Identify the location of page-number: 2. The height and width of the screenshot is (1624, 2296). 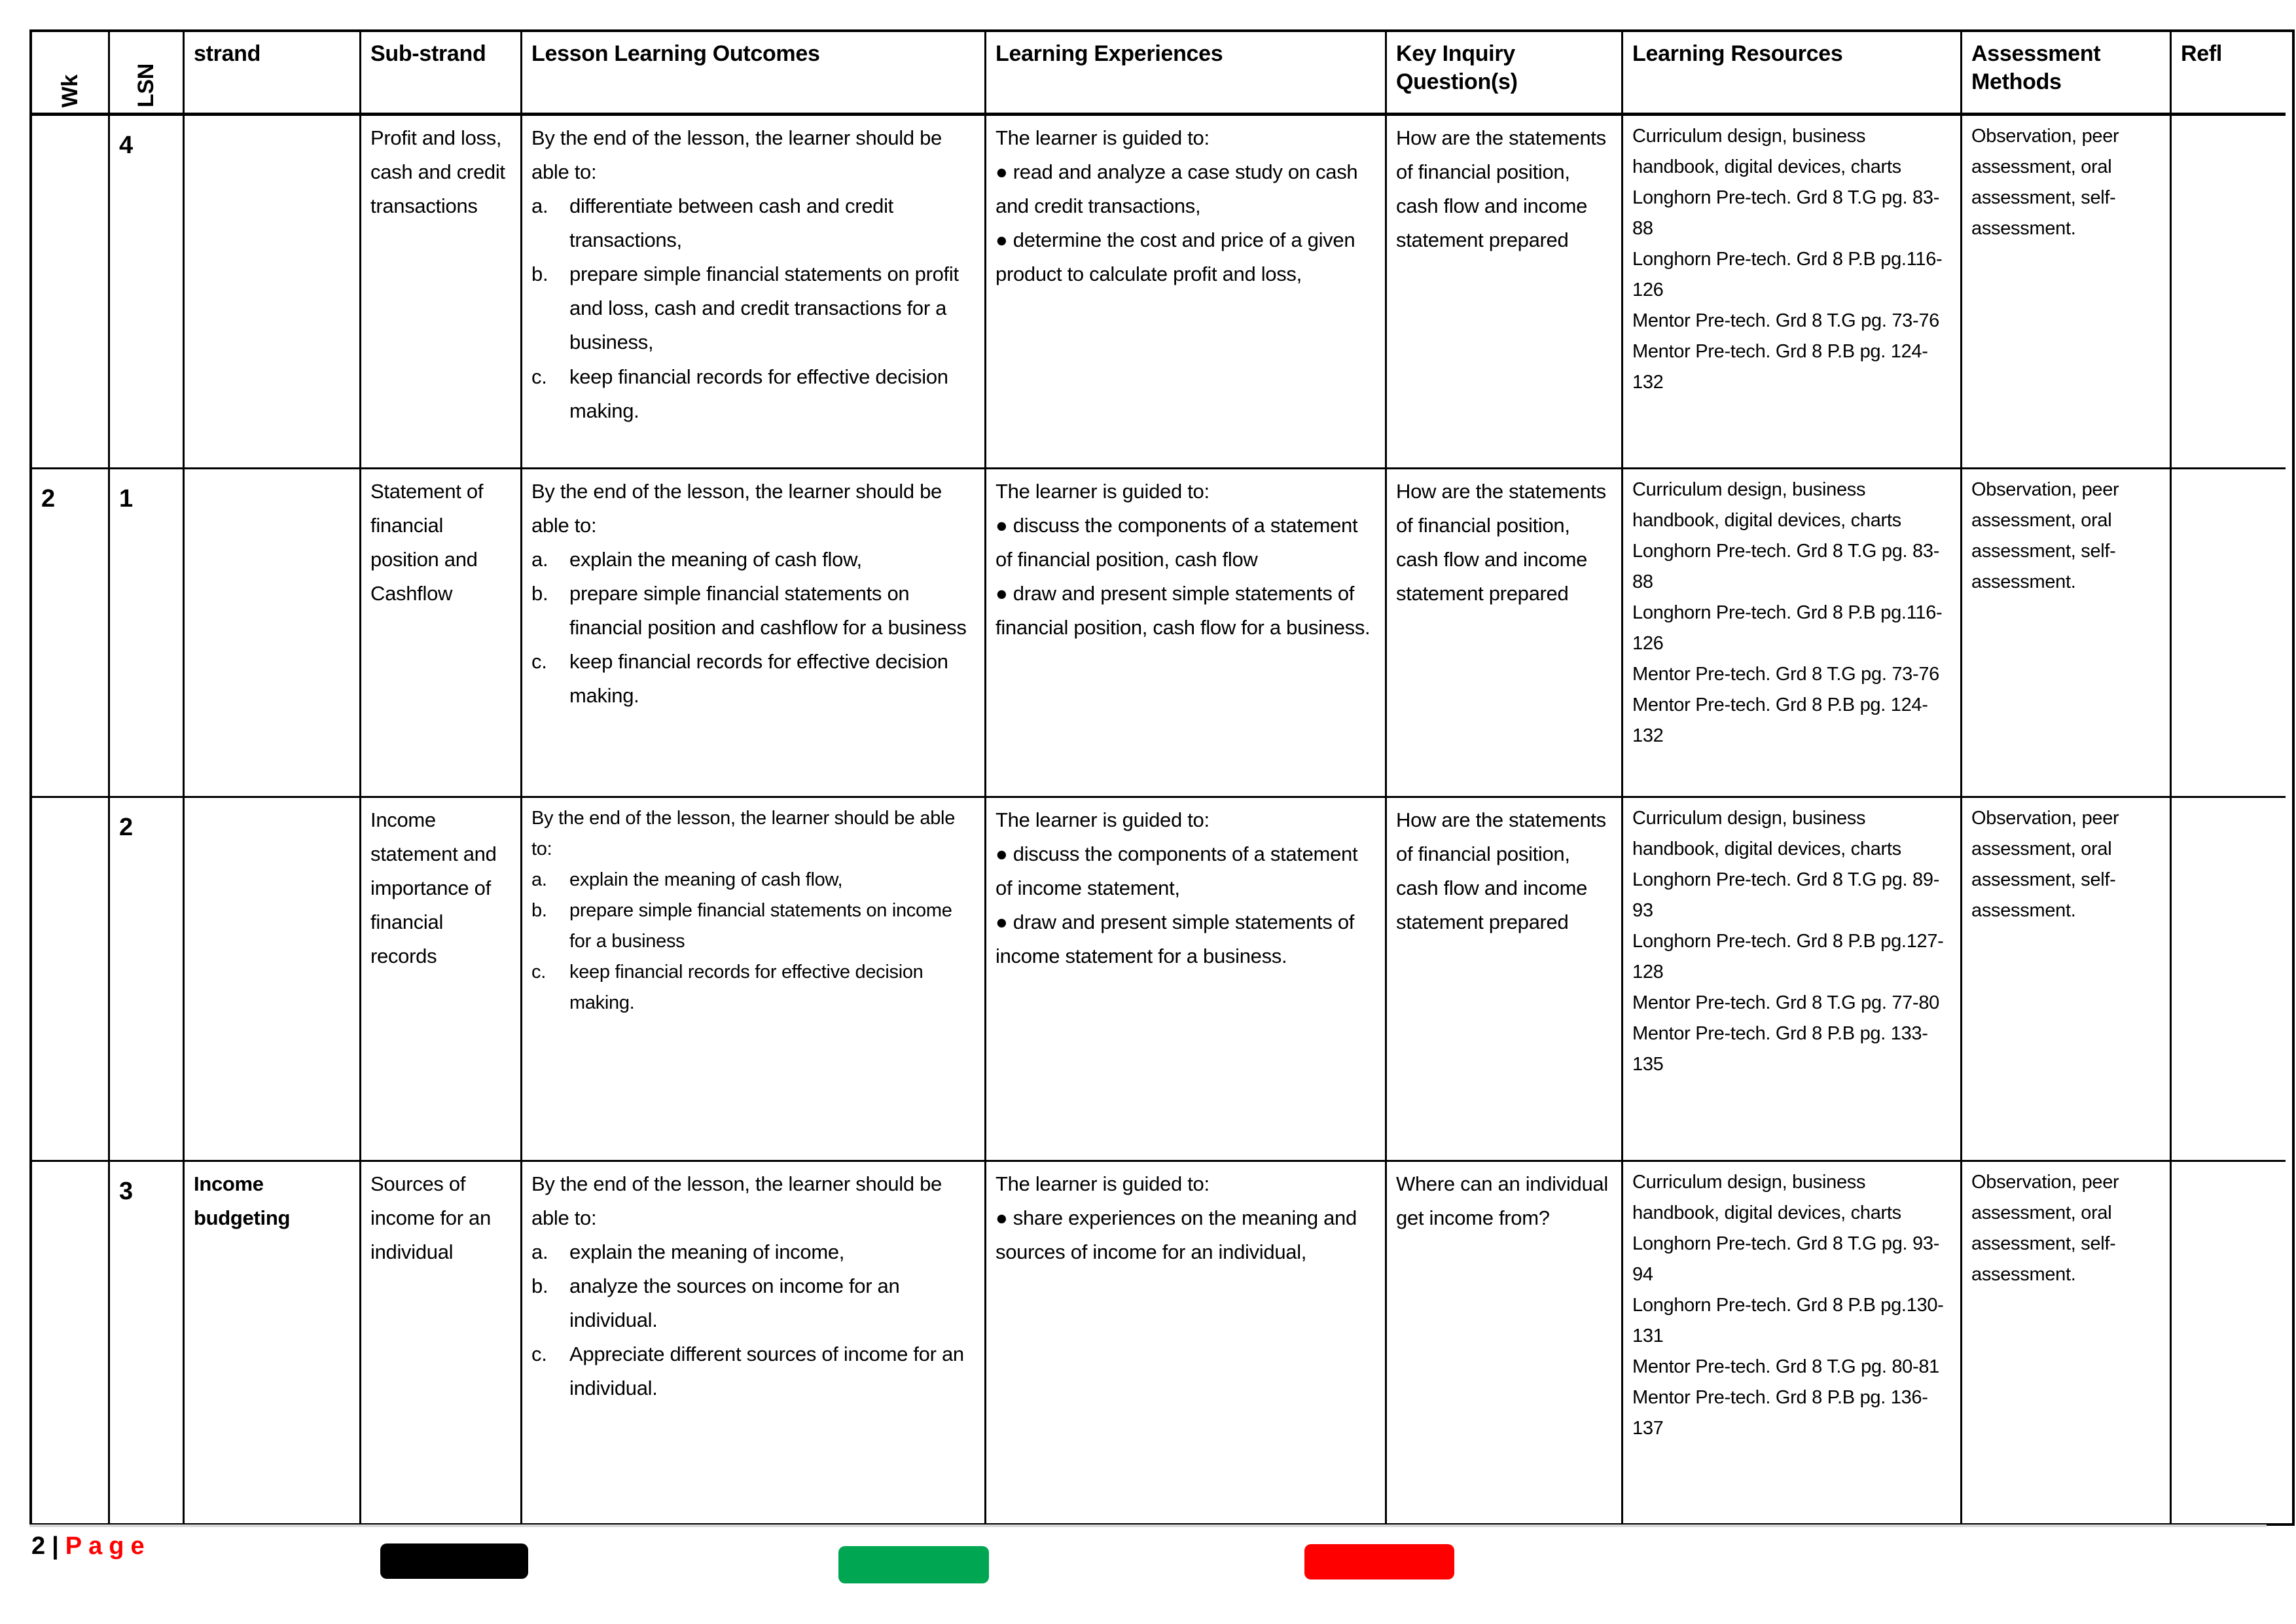
(38, 1546).